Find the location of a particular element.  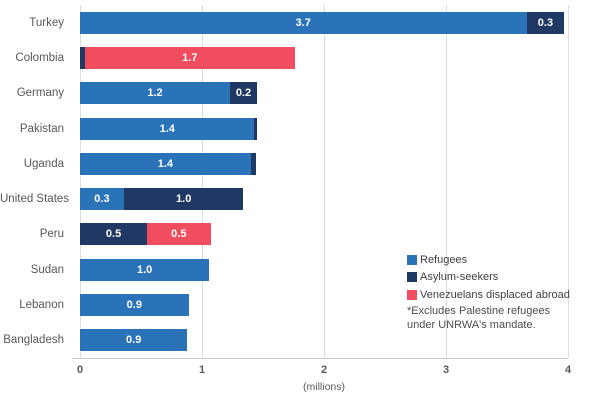

bar-row-uganda: 1.4 is located at coordinates (168, 163).